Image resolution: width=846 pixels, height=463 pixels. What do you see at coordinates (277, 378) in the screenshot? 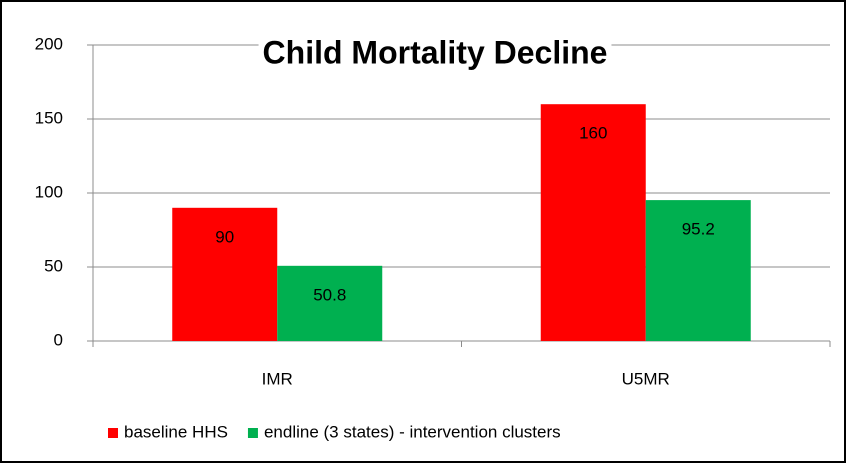
I see `x-tick-label: IMR` at bounding box center [277, 378].